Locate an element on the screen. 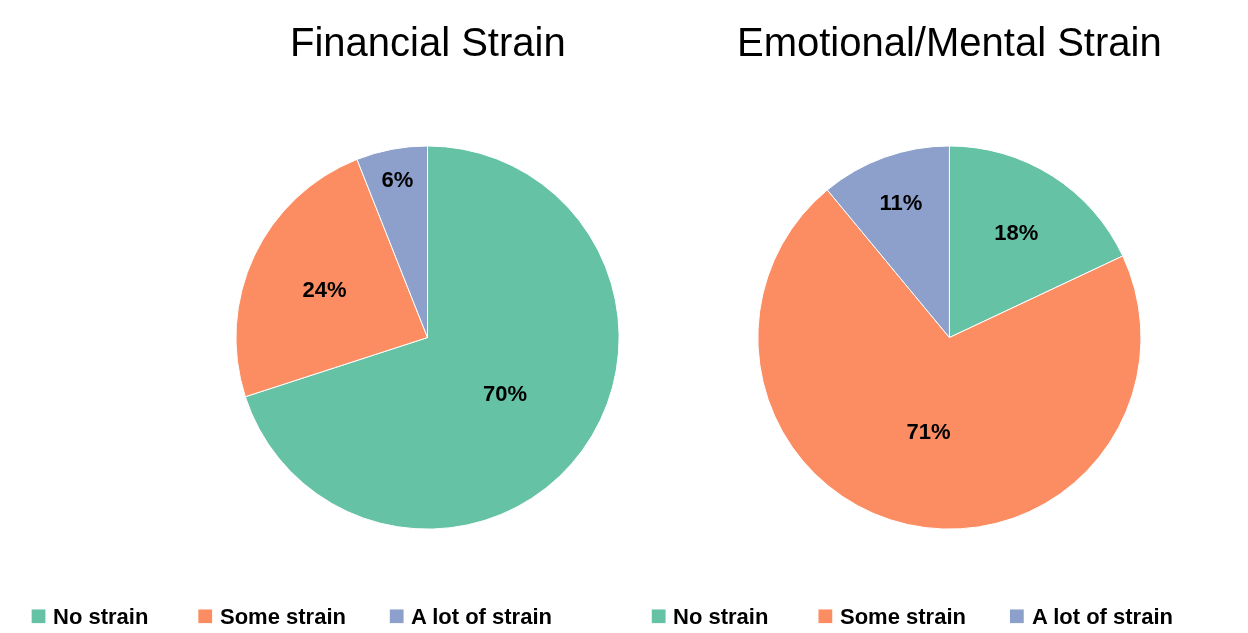 This screenshot has height=633, width=1248. chart-title: Emotional/Mental Strain is located at coordinates (949, 42).